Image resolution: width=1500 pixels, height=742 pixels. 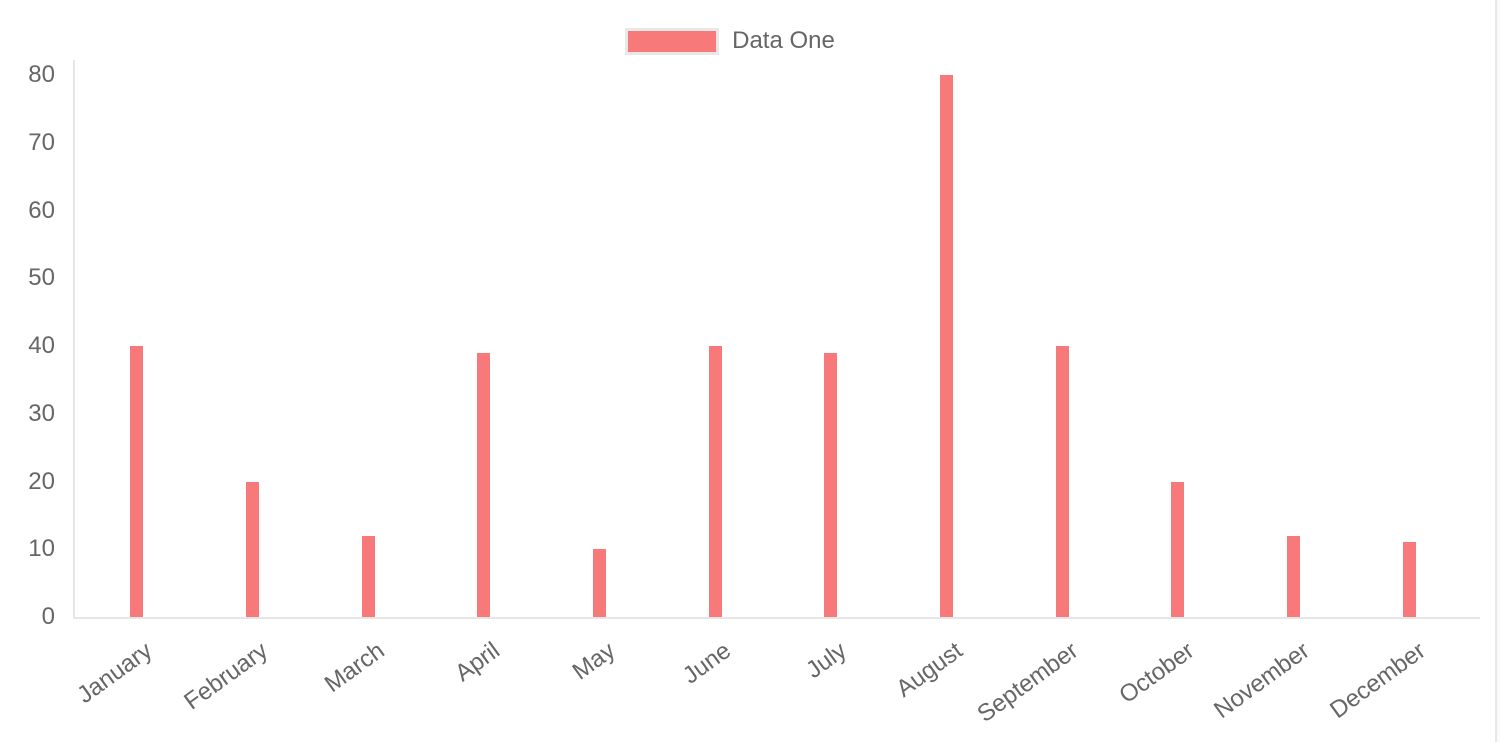 What do you see at coordinates (929, 670) in the screenshot?
I see `x-tick-label-august: August` at bounding box center [929, 670].